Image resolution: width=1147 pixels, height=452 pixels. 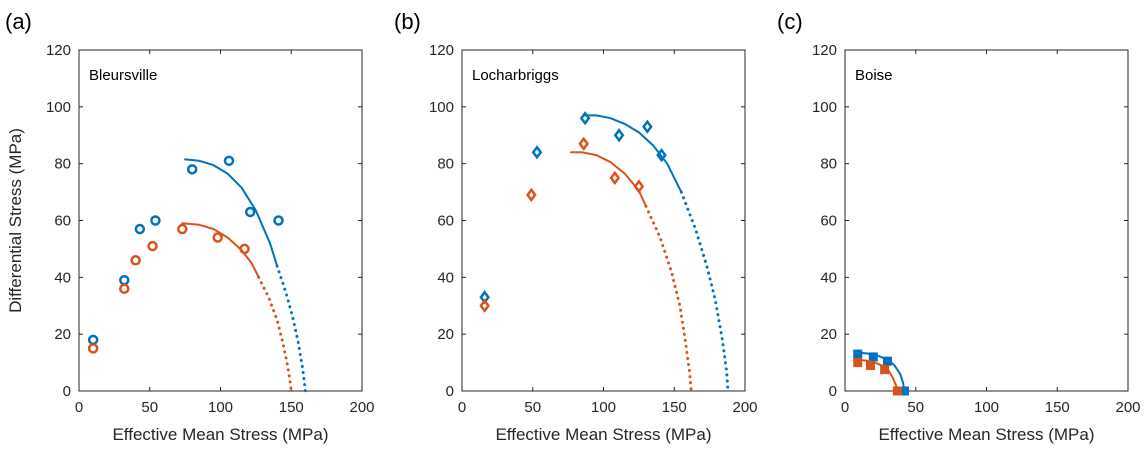 I want to click on panel-letter: (b), so click(x=407, y=21).